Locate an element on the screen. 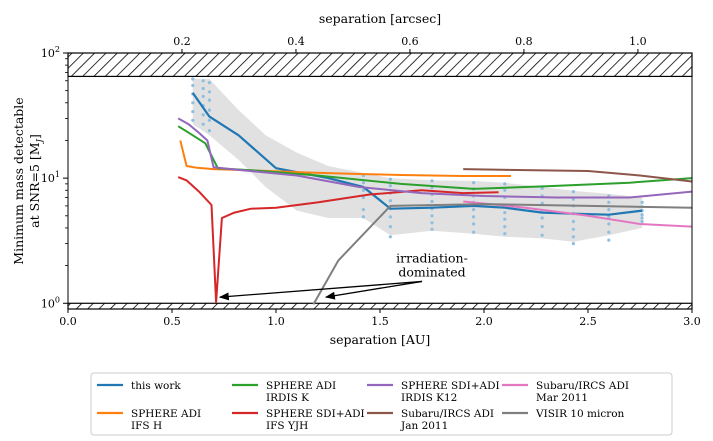 This screenshot has width=713, height=441. top-x-tick-label: 0.6 is located at coordinates (410, 41).